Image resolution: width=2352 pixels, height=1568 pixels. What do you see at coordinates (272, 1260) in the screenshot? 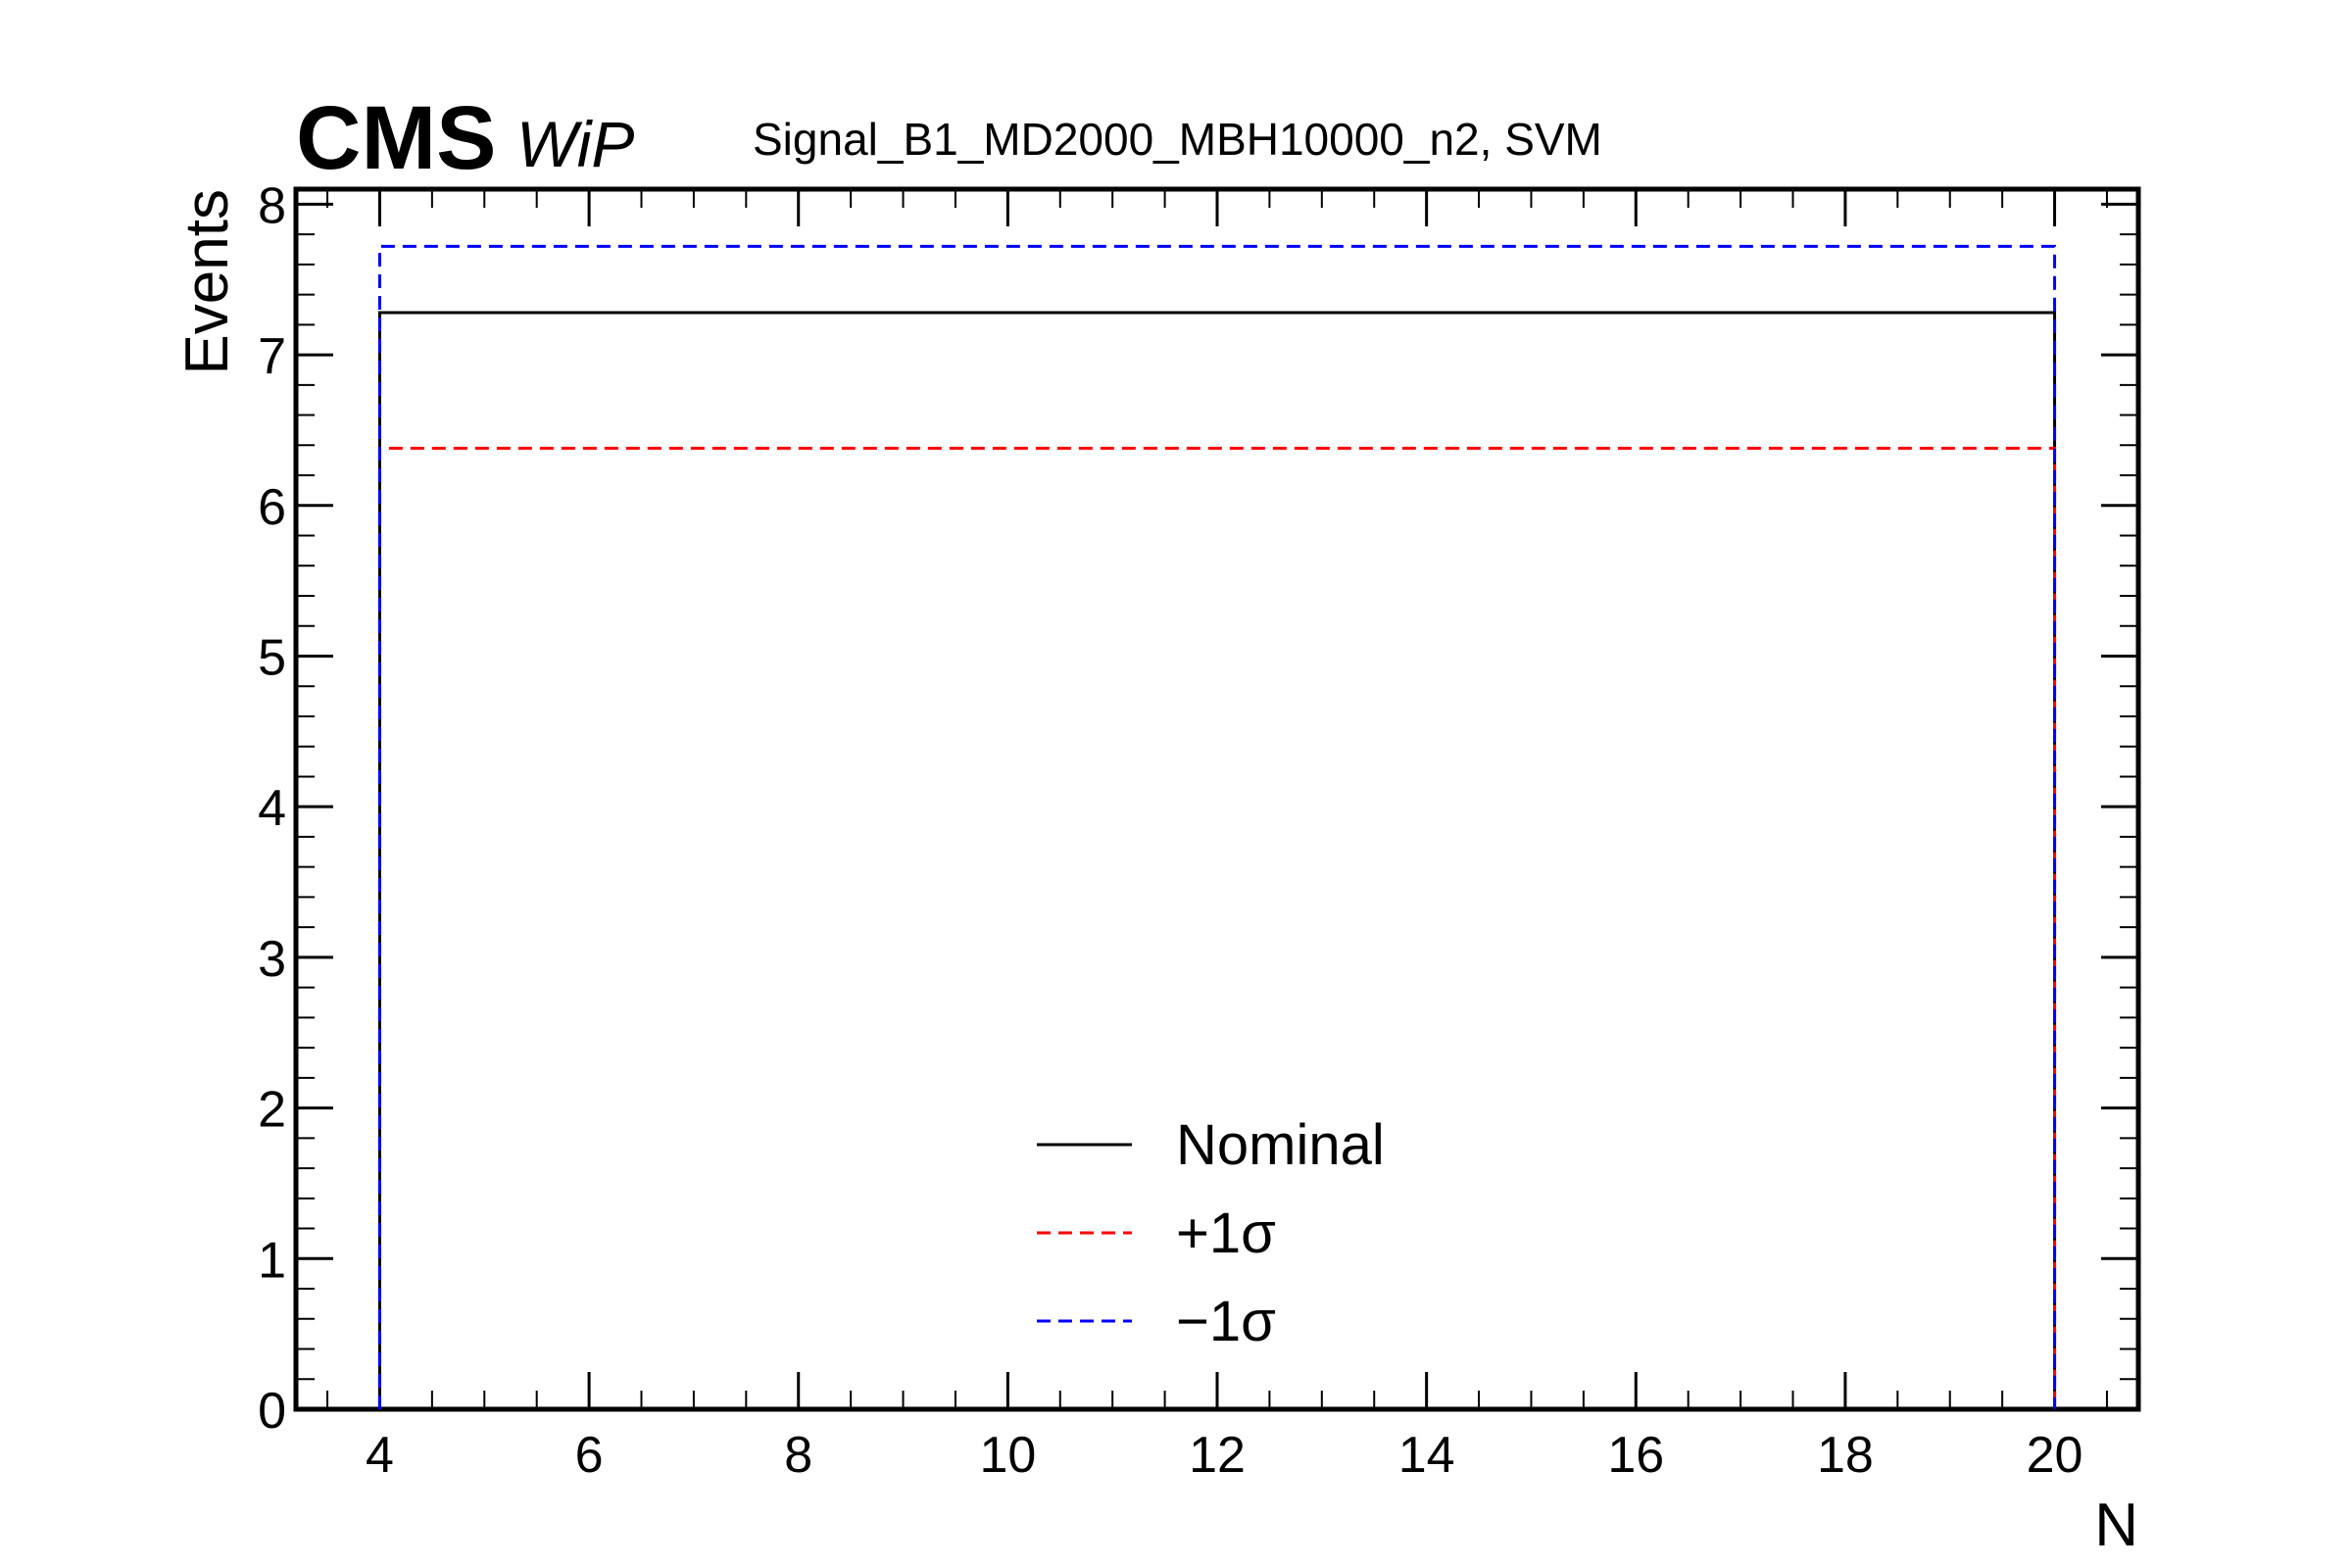
I see `y-tick-label: 1` at bounding box center [272, 1260].